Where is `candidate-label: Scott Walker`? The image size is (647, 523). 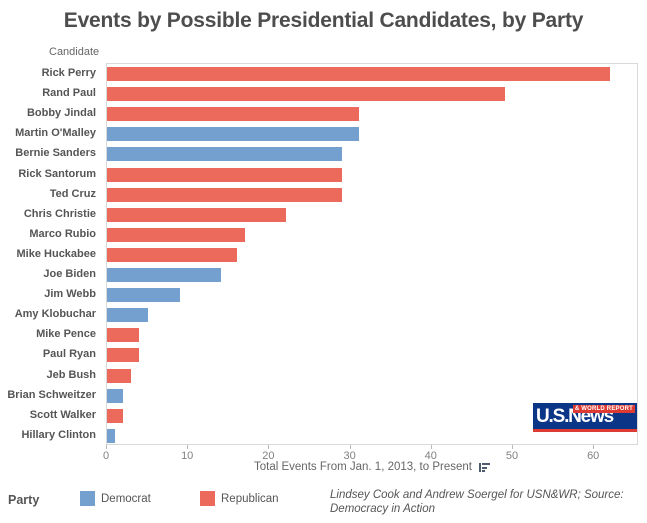 candidate-label: Scott Walker is located at coordinates (62, 414).